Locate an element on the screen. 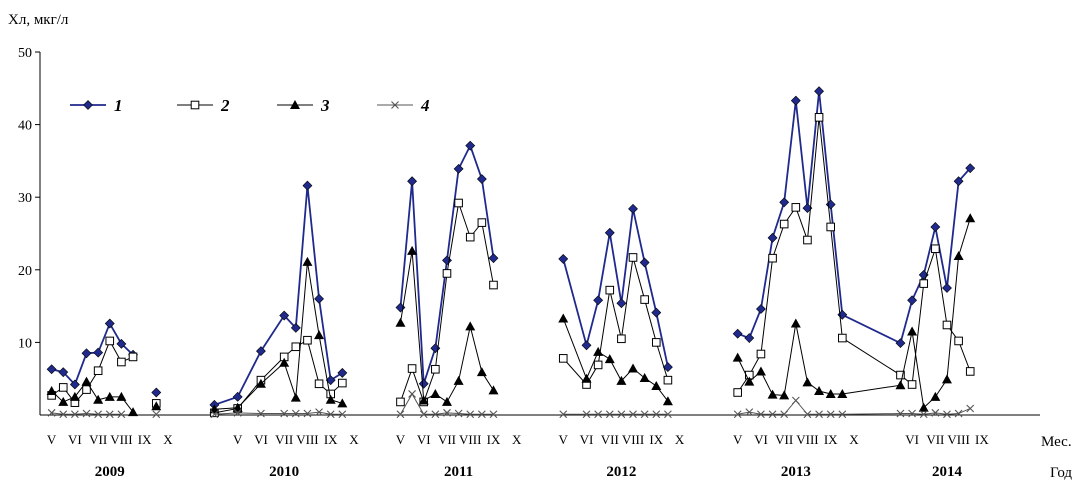 Image resolution: width=1092 pixels, height=481 pixels. legend-swatch-marker is located at coordinates (88, 105).